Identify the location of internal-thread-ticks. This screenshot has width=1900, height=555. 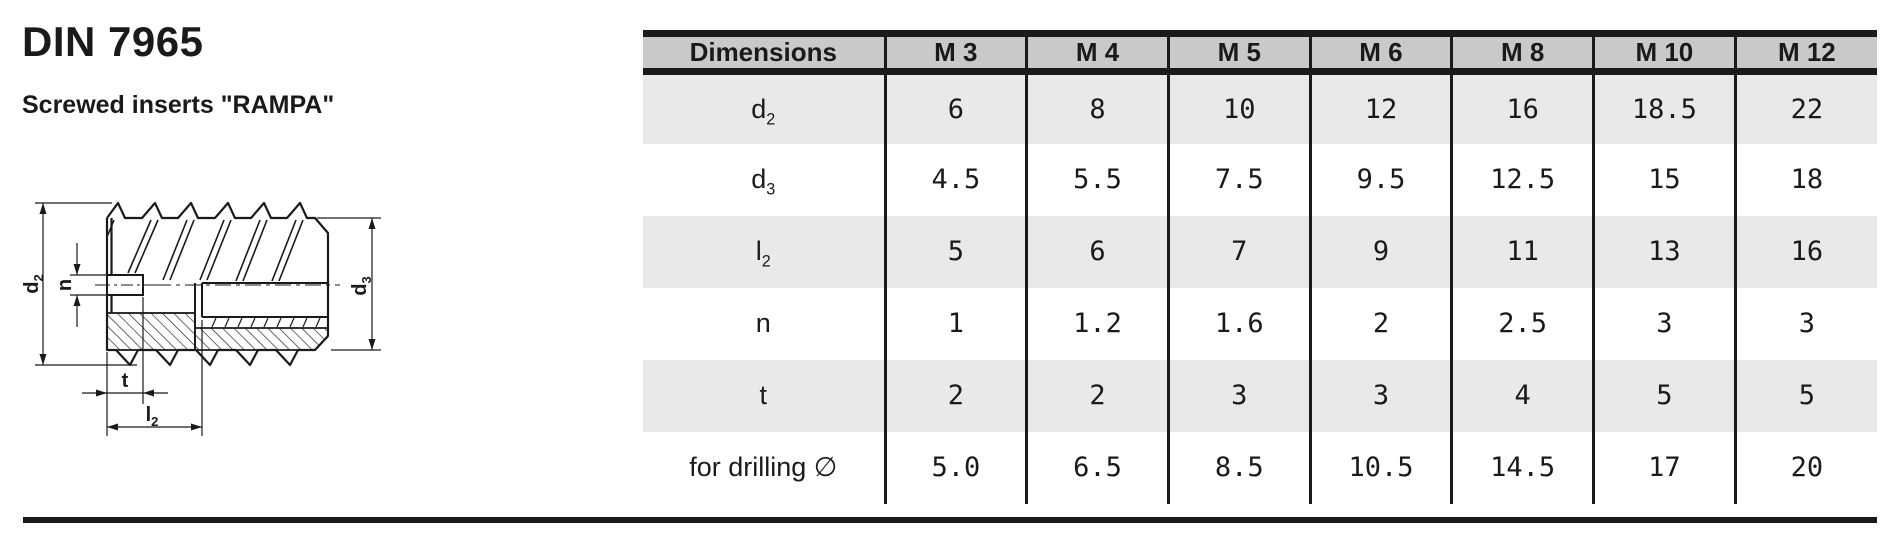
(266, 322).